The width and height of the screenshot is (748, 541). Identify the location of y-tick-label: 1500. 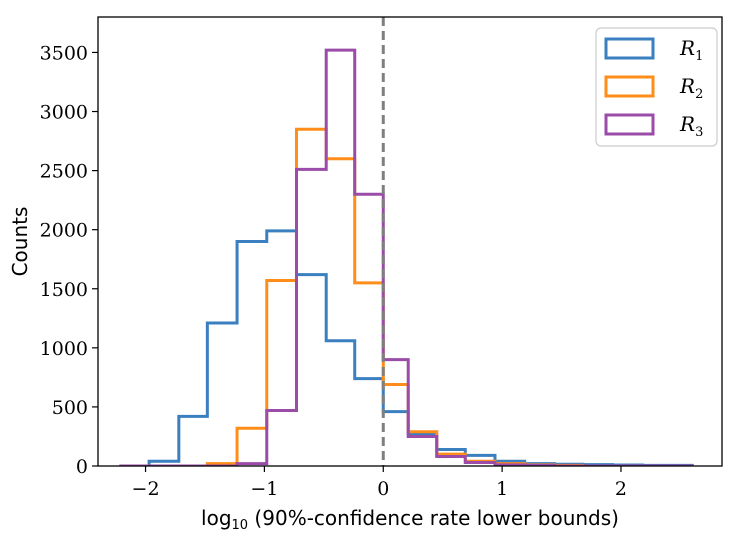
(64, 290).